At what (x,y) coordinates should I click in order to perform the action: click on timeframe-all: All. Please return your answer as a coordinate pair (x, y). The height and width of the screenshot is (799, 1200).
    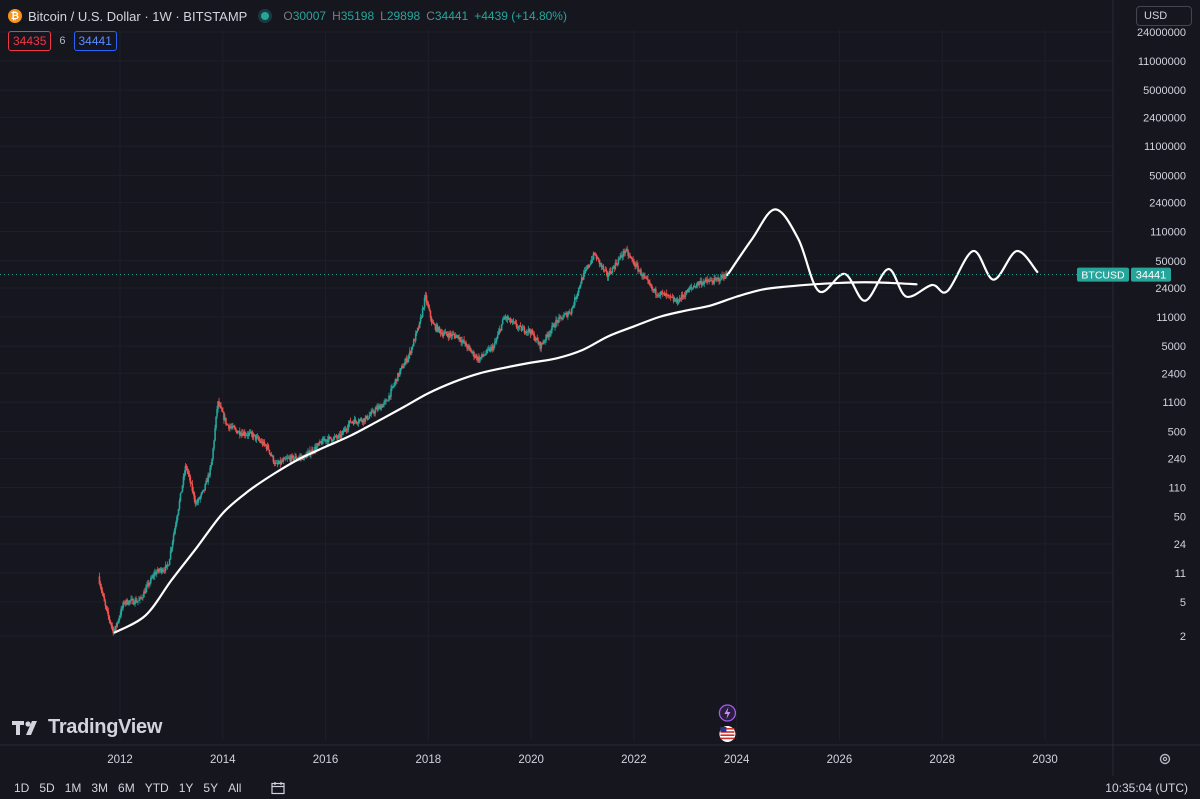
    Looking at the image, I should click on (235, 787).